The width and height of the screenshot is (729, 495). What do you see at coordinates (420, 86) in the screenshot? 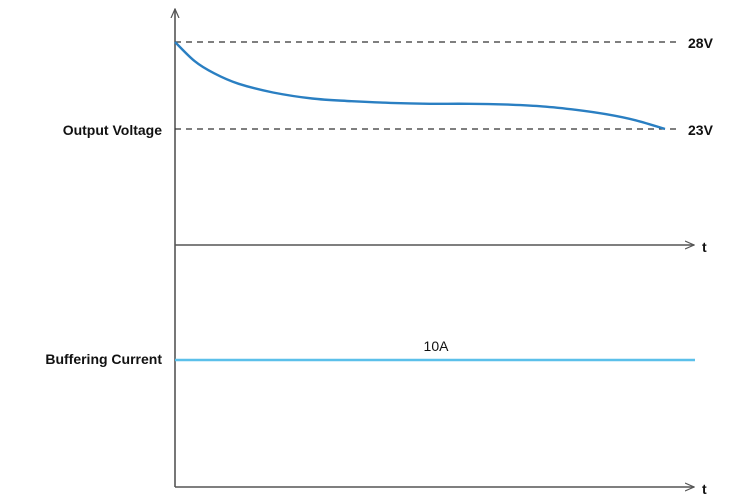
I see `voltage-series-line` at bounding box center [420, 86].